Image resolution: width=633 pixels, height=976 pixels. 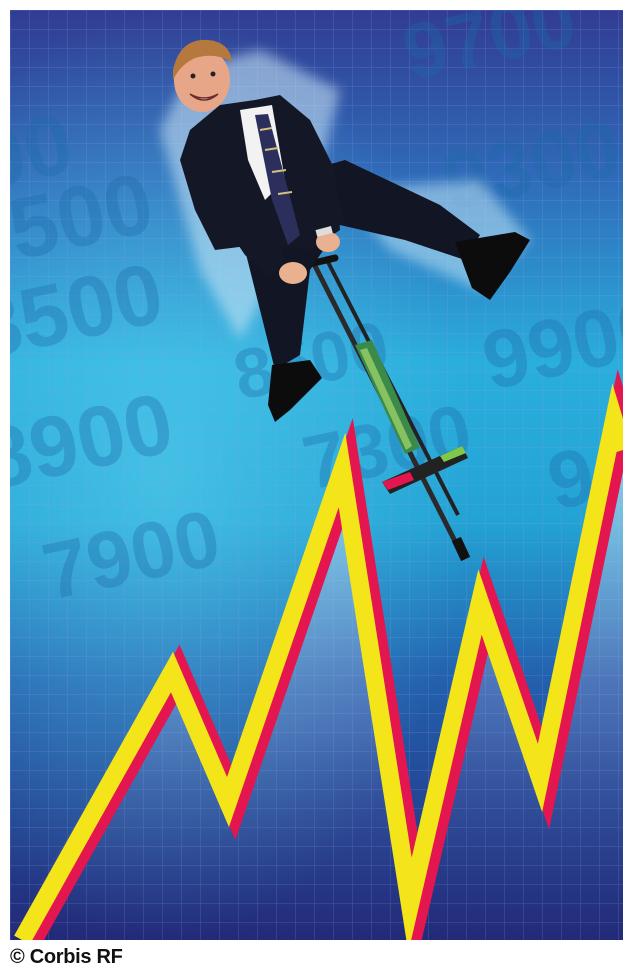 I want to click on photo-credit: © Corbis RF, so click(x=66, y=957).